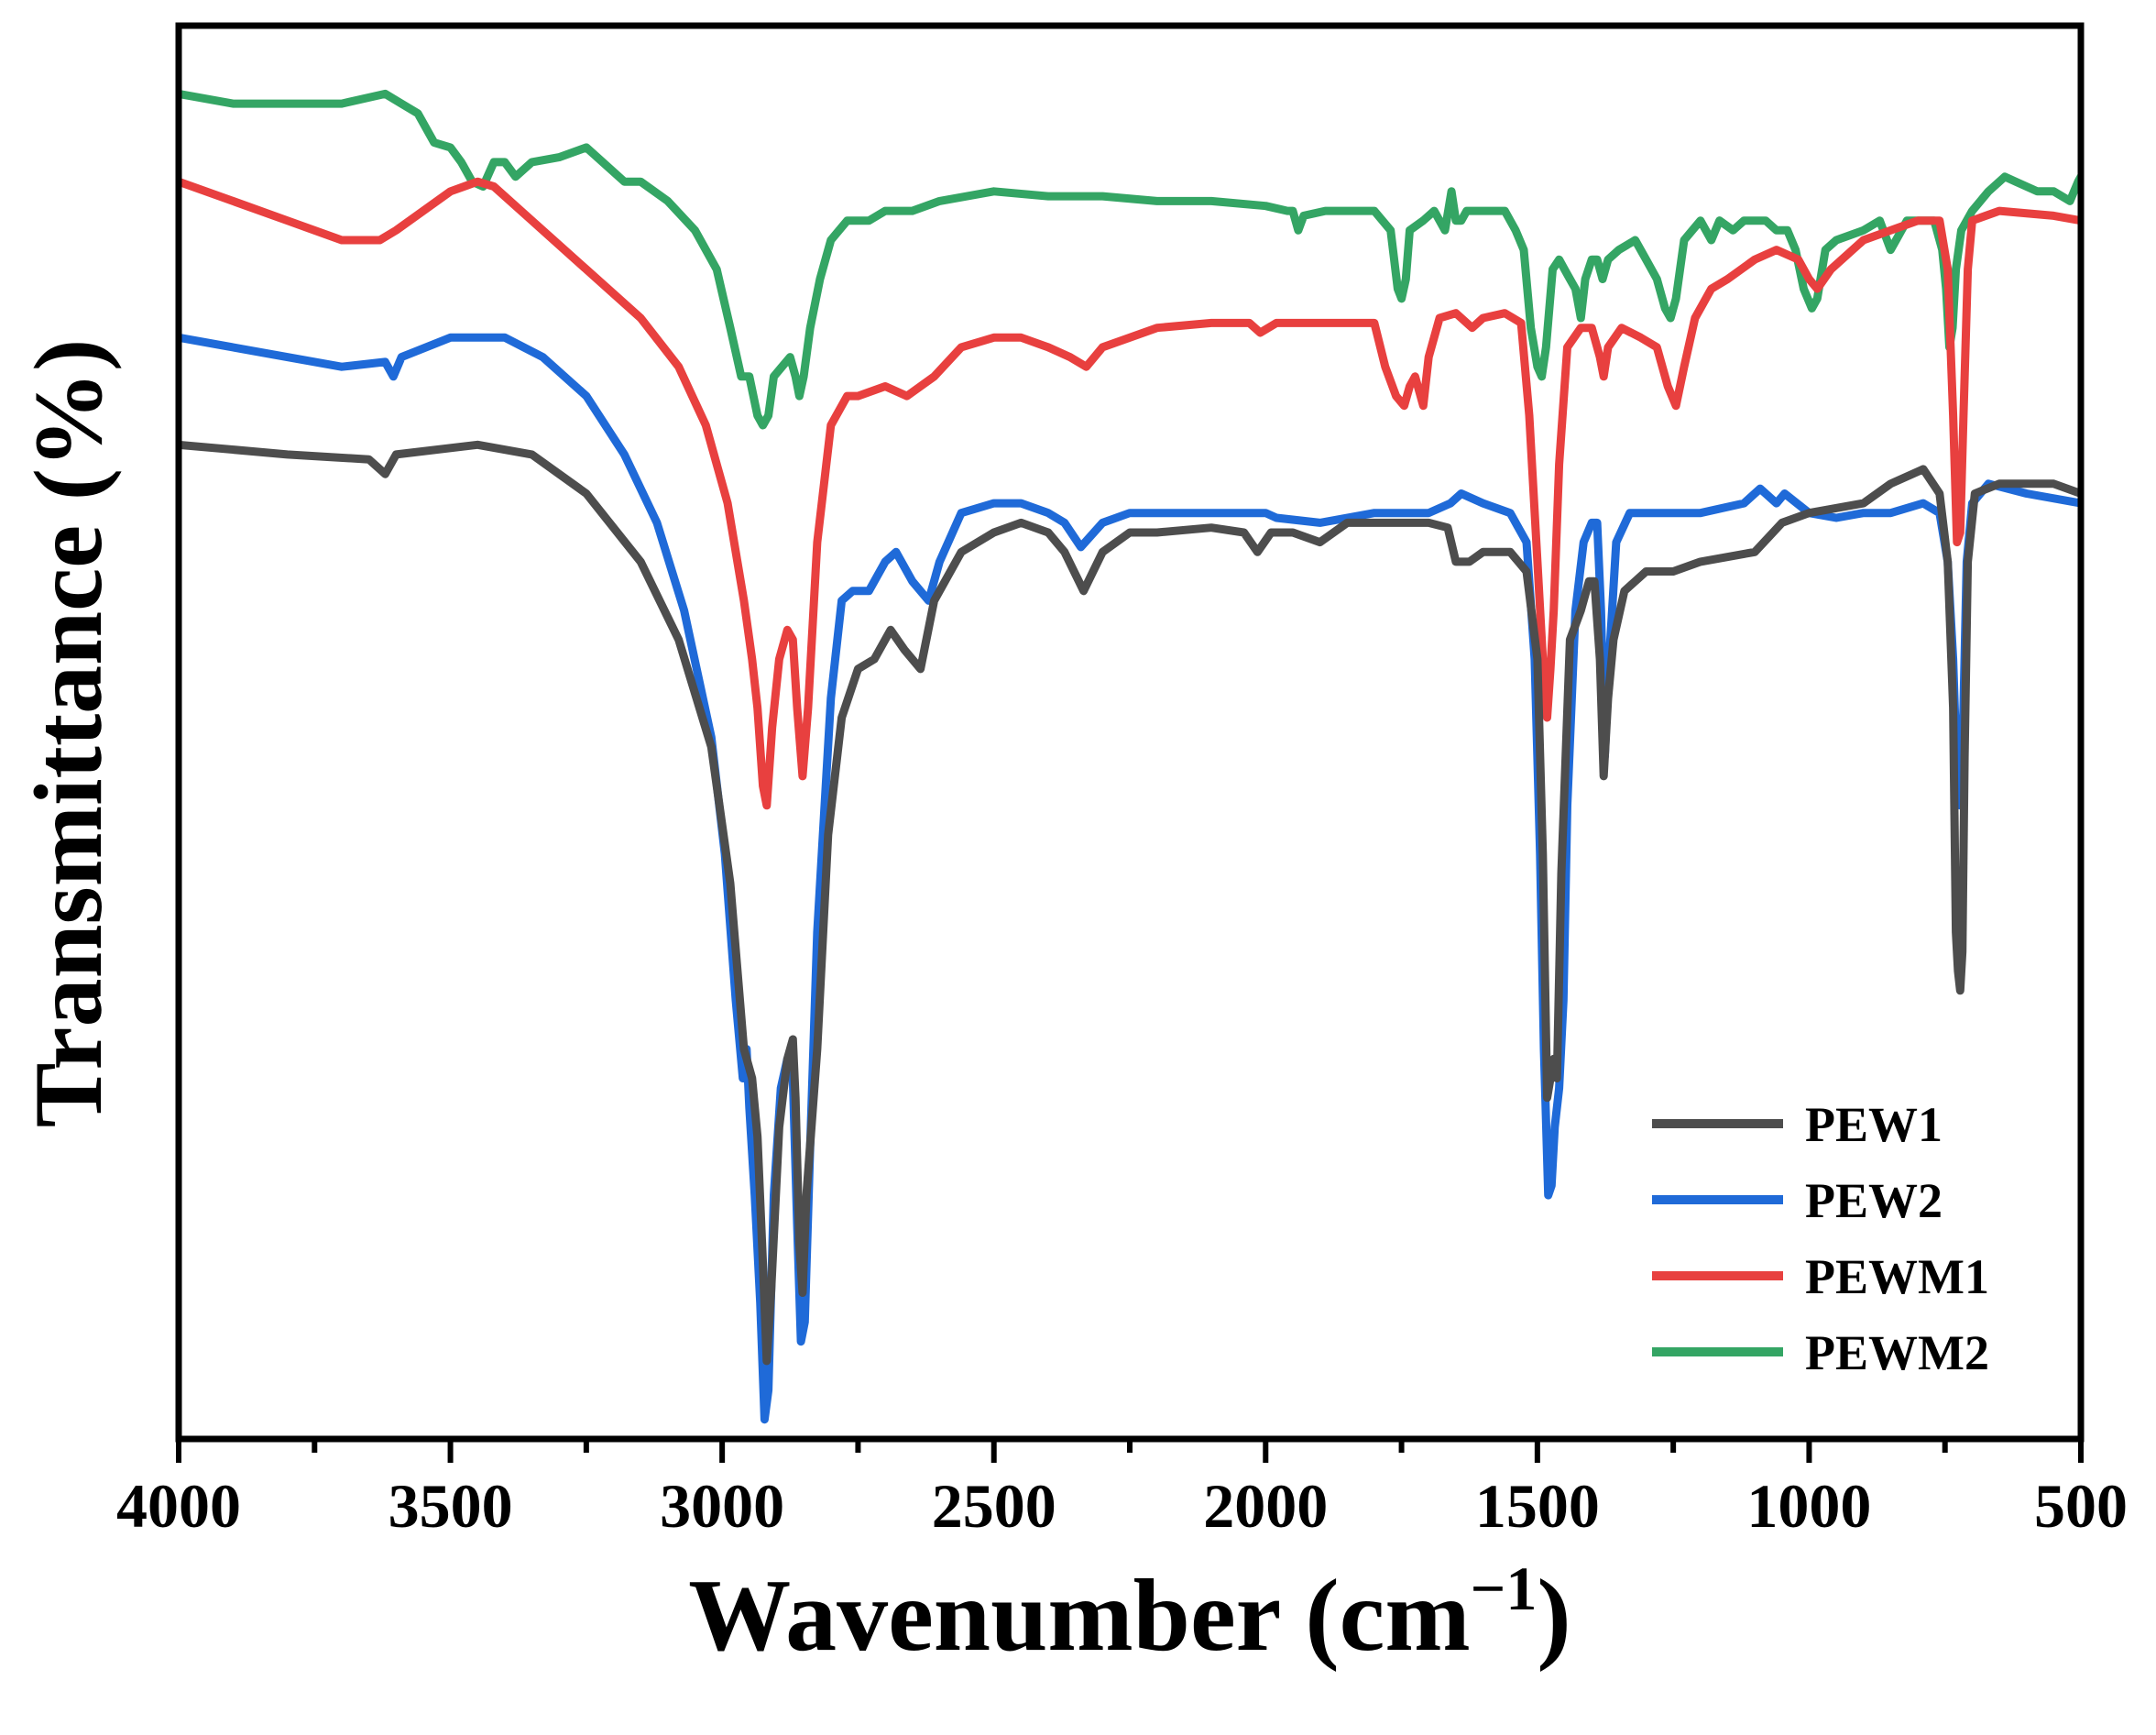  What do you see at coordinates (1265, 1506) in the screenshot?
I see `x-tick-label: 2000` at bounding box center [1265, 1506].